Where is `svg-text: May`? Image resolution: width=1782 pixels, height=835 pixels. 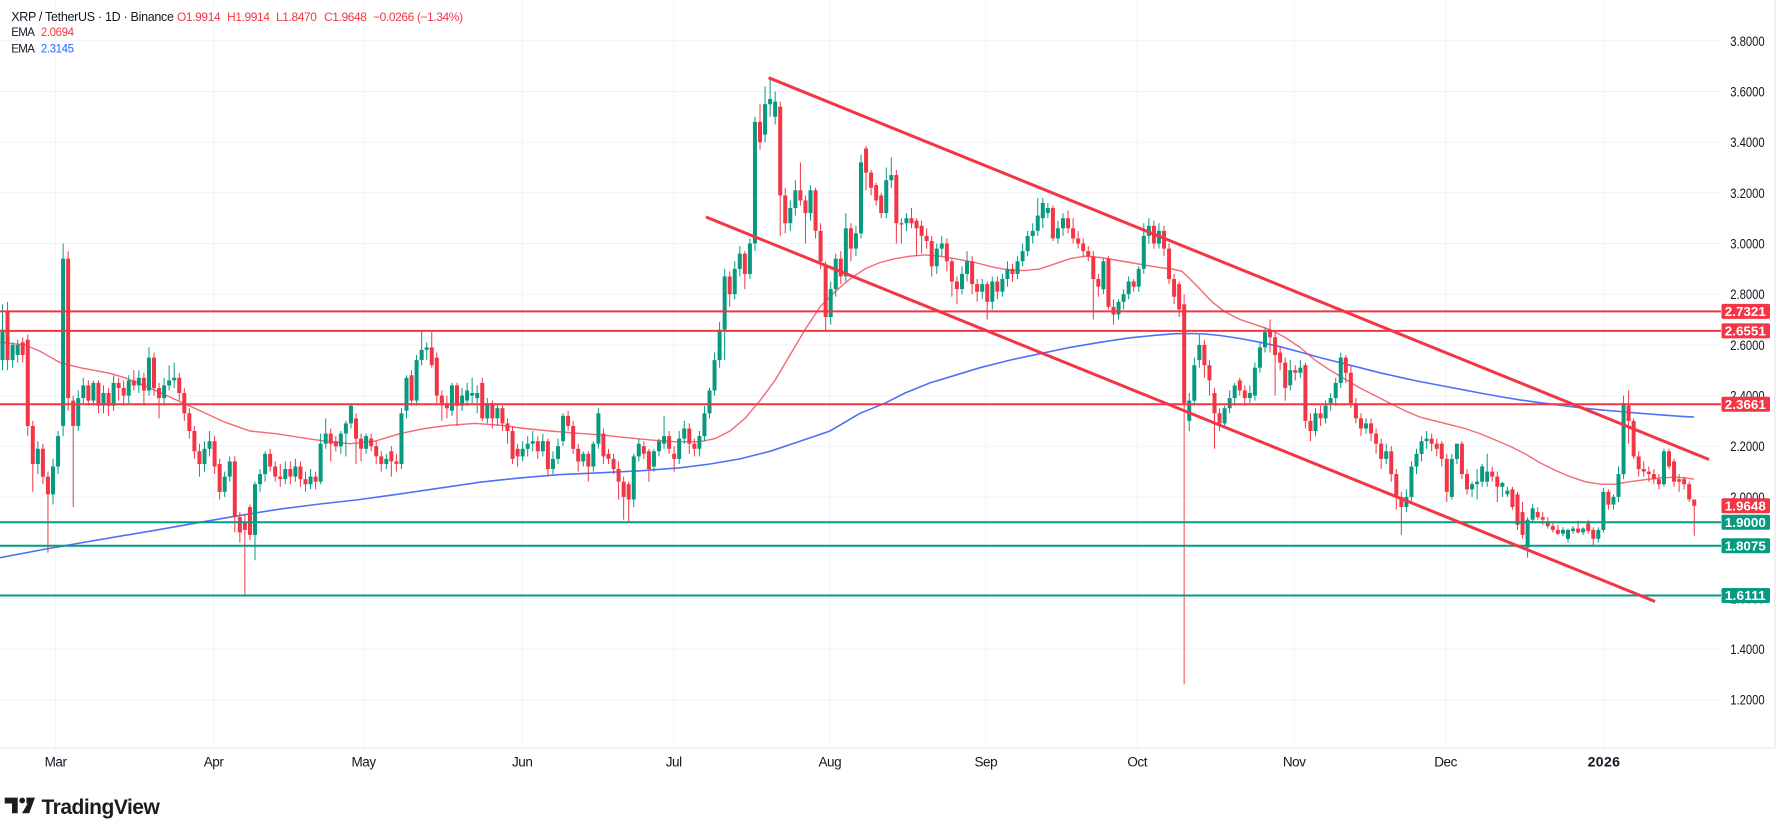
svg-text: May is located at coordinates (364, 762).